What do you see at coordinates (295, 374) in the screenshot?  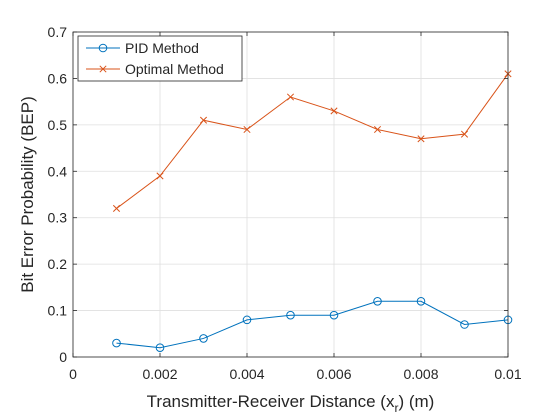 I see `x-tick-labels: 0 0.002 0.004 0.006 0.008 0.01` at bounding box center [295, 374].